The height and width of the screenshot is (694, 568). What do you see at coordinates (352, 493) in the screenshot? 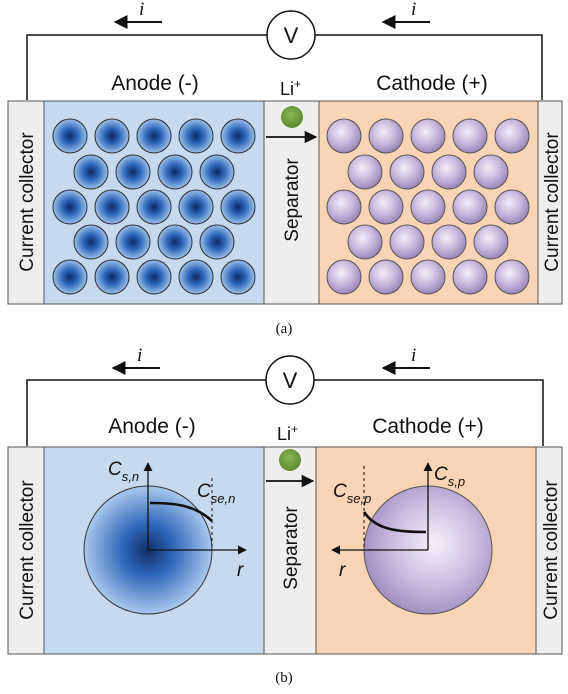
I see `cathode-surface-label: Cse,p` at bounding box center [352, 493].